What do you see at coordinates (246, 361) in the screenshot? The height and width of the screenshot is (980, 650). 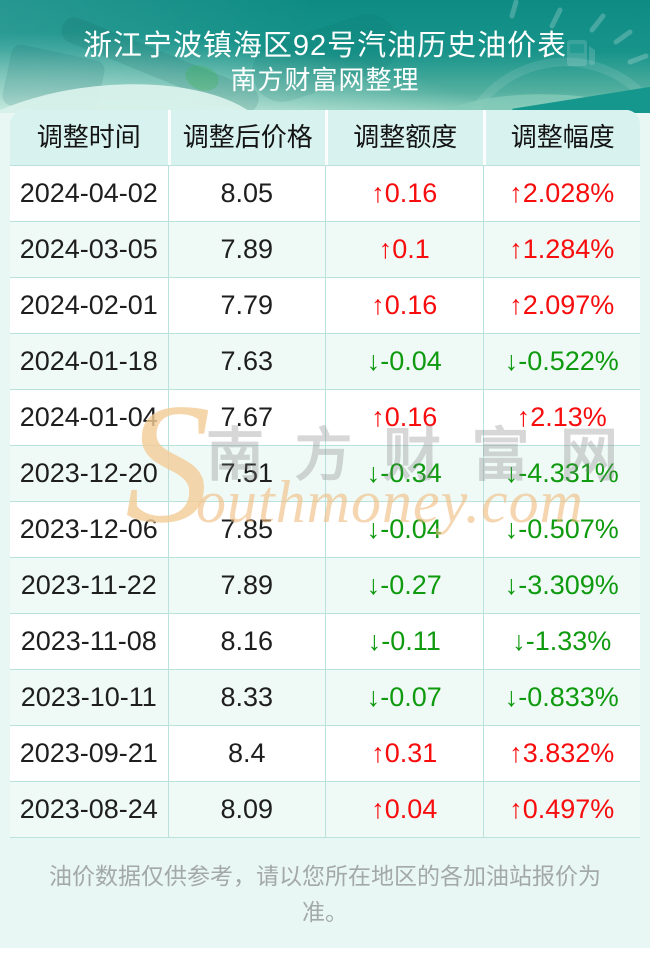 I see `cell-price: 7.63` at bounding box center [246, 361].